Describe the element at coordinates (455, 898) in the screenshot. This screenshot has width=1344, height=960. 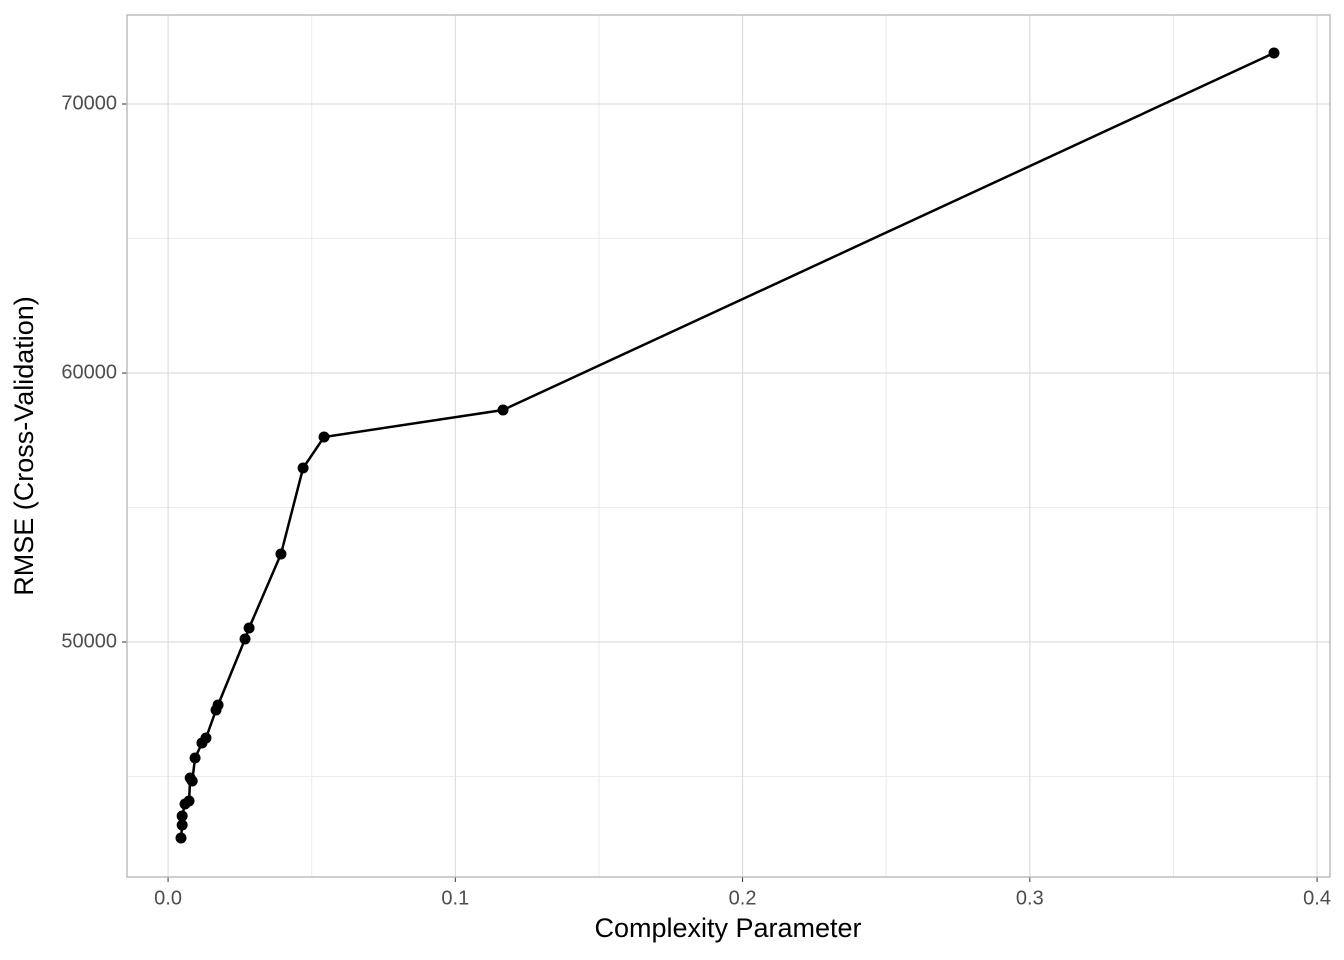
I see `x-tick-label: 0.1` at that location.